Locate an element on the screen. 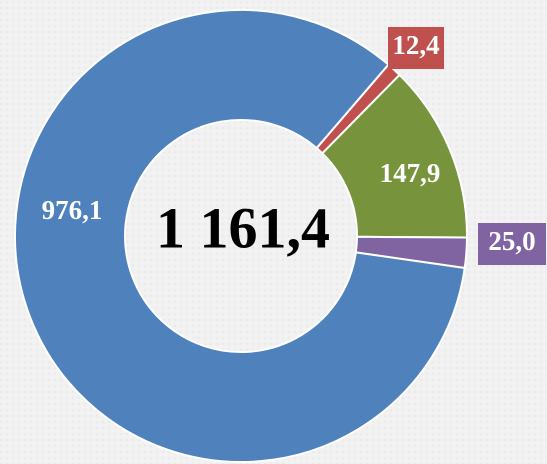  data-label: 976,1 is located at coordinates (72, 210).